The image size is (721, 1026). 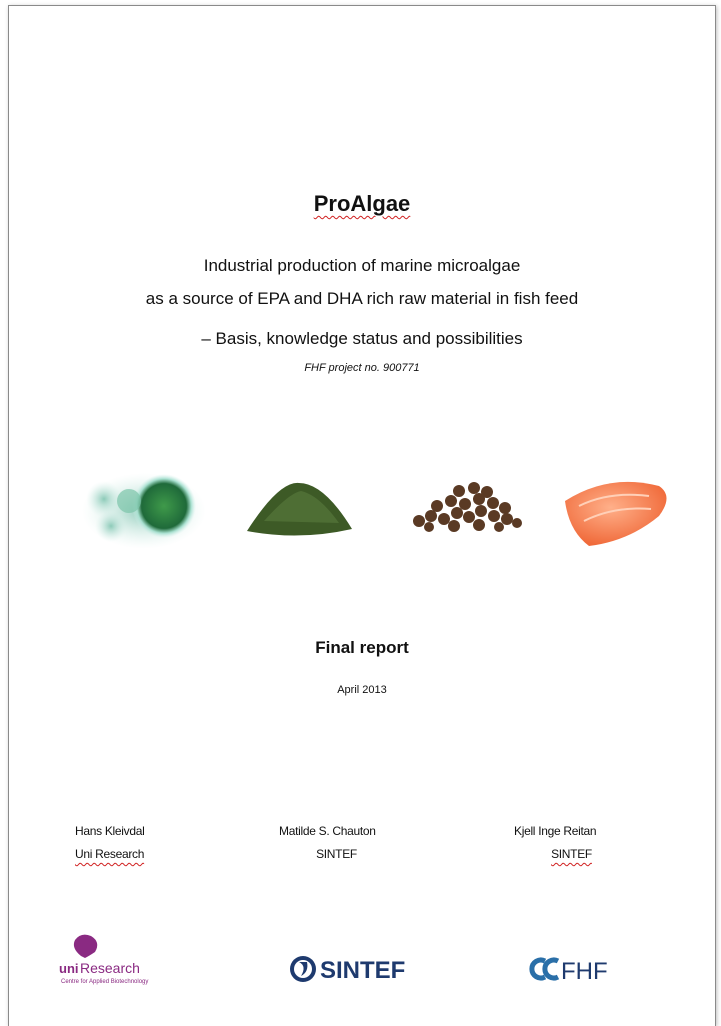 I want to click on project-number: FHF project no. 900771, so click(x=362, y=368).